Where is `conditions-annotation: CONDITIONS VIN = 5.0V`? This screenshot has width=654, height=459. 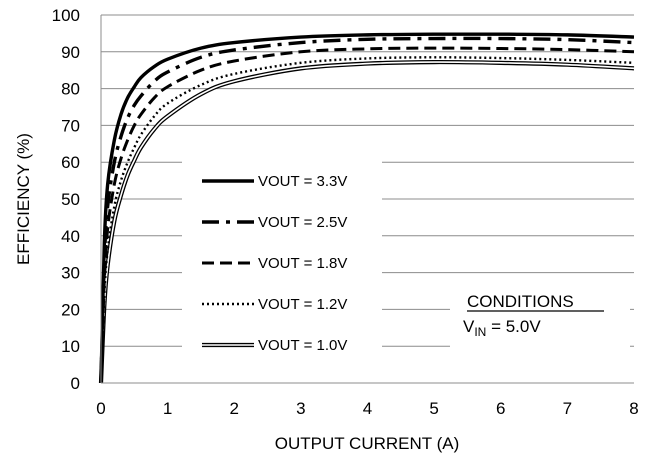
conditions-annotation: CONDITIONS VIN = 5.0V is located at coordinates (540, 317).